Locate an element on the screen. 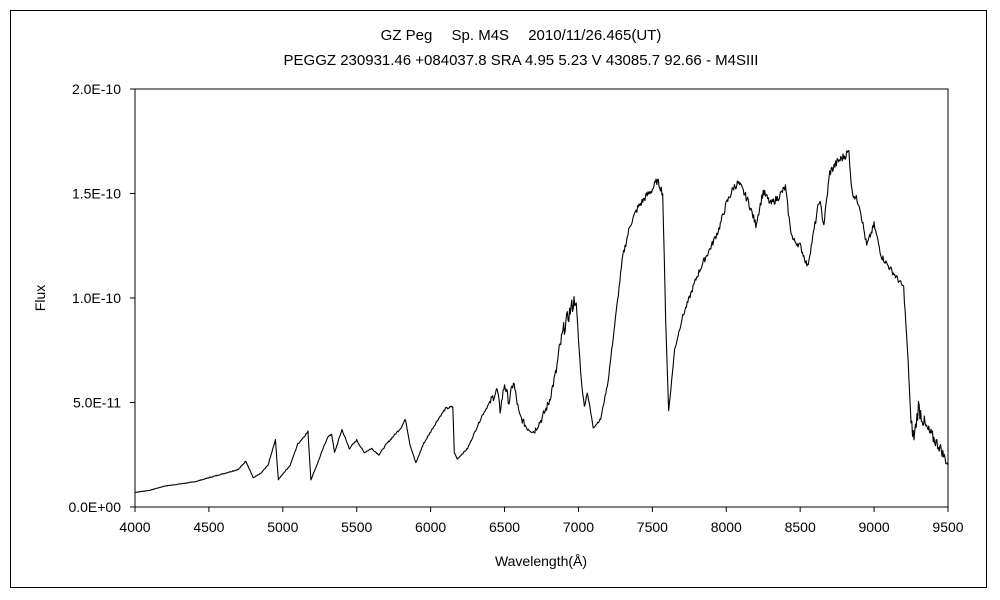 This screenshot has height=600, width=1000. x-tick-label: 4000 is located at coordinates (134, 527).